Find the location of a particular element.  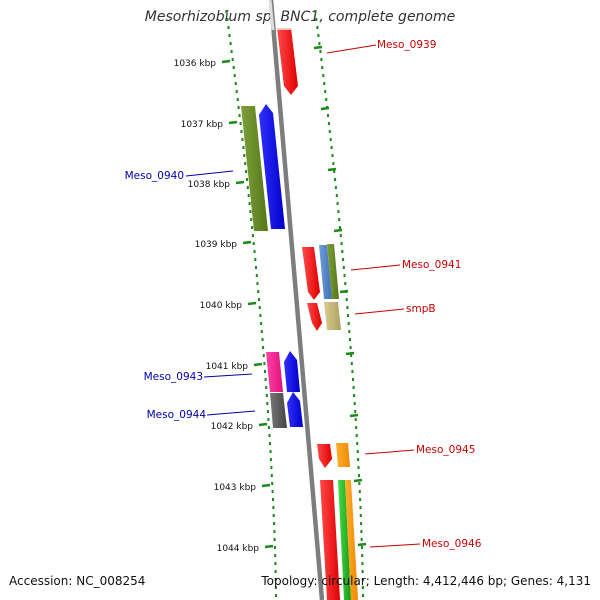

gene-arrow-smpb is located at coordinates (314, 317).